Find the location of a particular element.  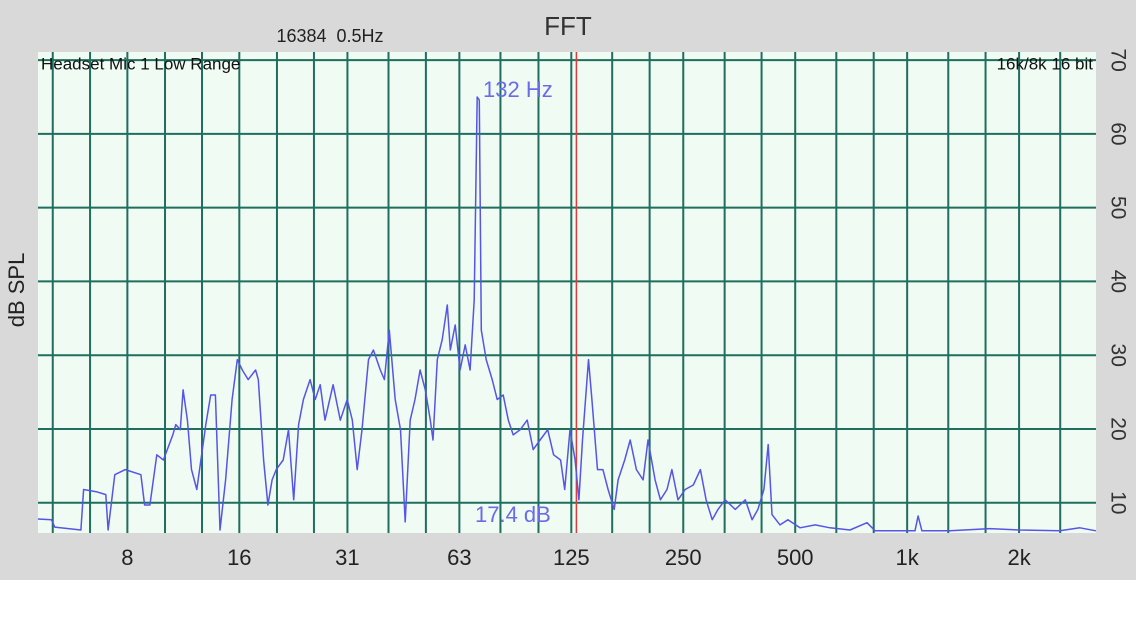

format-label: 16k/8k 16 bit is located at coordinates (1045, 63).